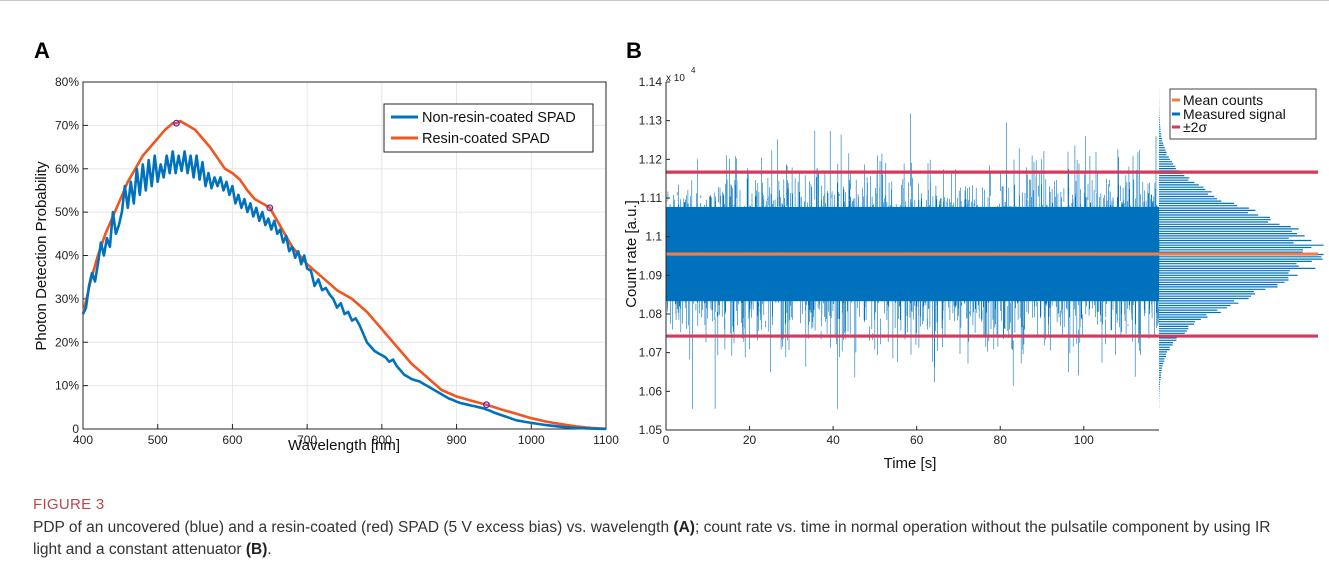  Describe the element at coordinates (41, 256) in the screenshot. I see `pdp-y-axis-label: Photon Detection Probability` at that location.